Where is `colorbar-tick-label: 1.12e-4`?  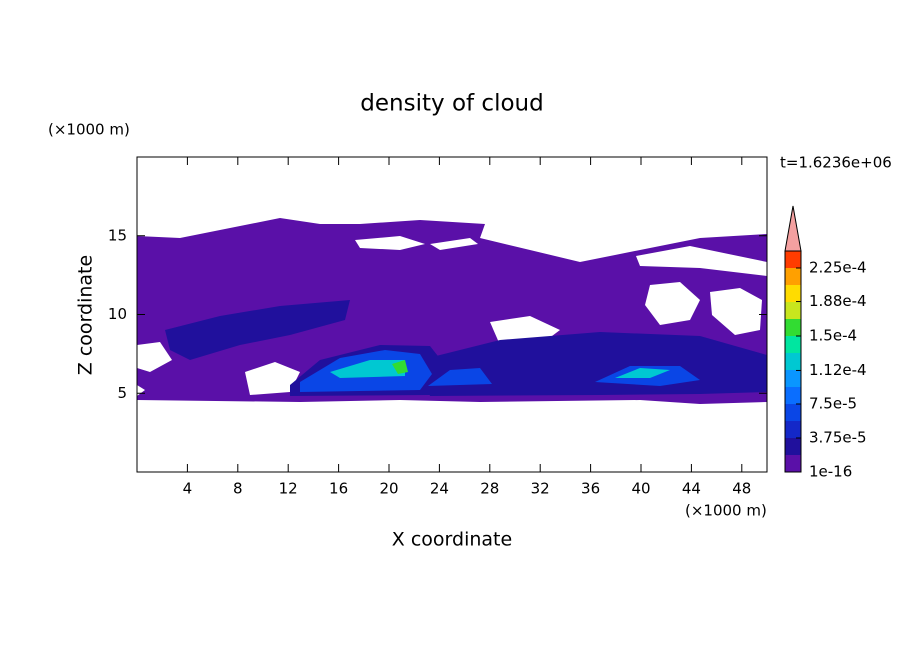 colorbar-tick-label: 1.12e-4 is located at coordinates (838, 370).